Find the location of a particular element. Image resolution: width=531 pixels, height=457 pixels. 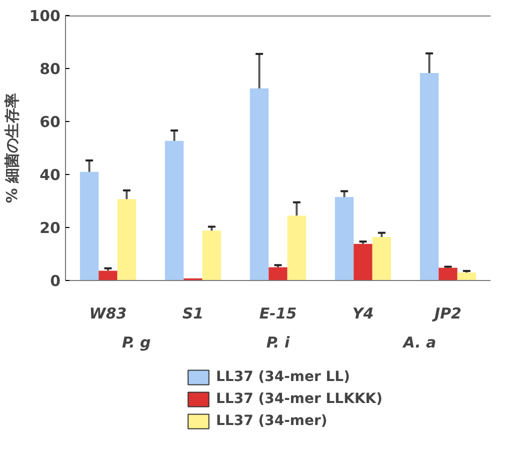

legend-label: LL37 (34-mer LL) is located at coordinates (283, 377).